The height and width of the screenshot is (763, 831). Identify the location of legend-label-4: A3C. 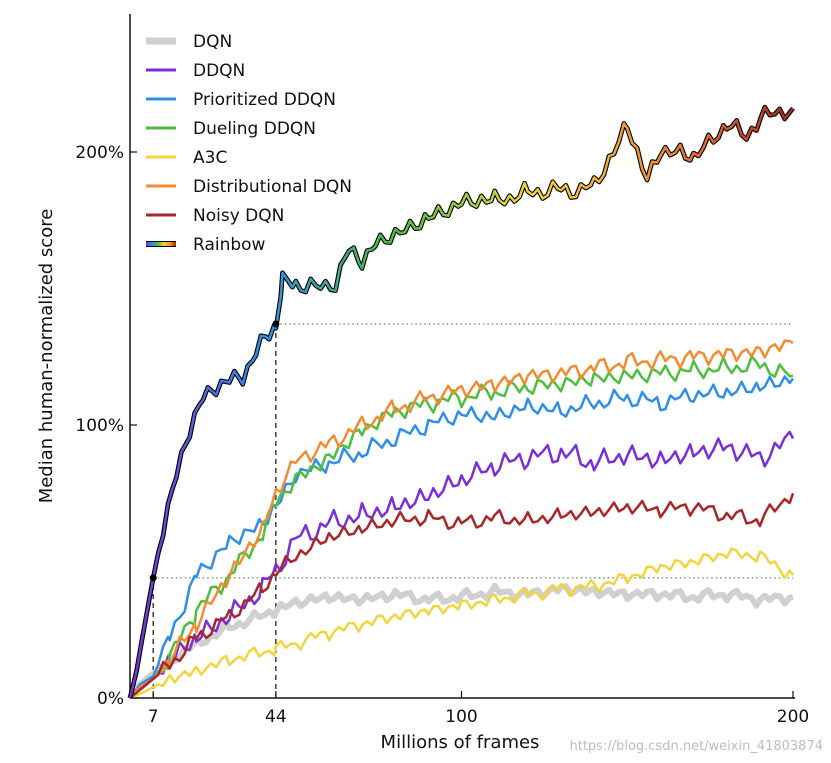
(210, 158).